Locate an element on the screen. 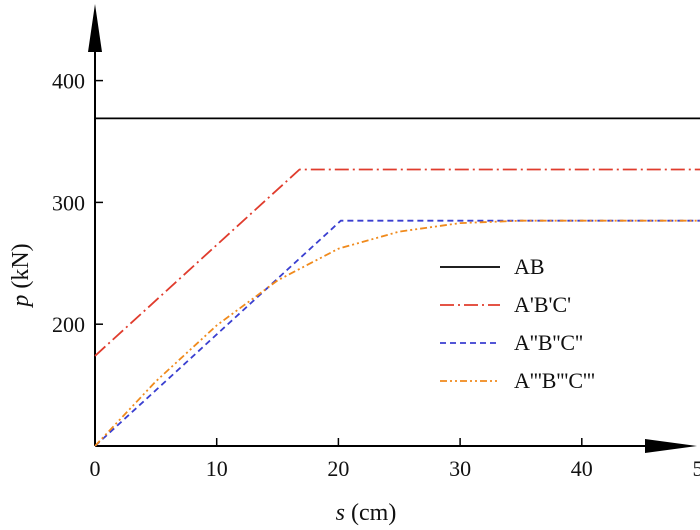  legend-label: A''B''C'' is located at coordinates (548, 342).